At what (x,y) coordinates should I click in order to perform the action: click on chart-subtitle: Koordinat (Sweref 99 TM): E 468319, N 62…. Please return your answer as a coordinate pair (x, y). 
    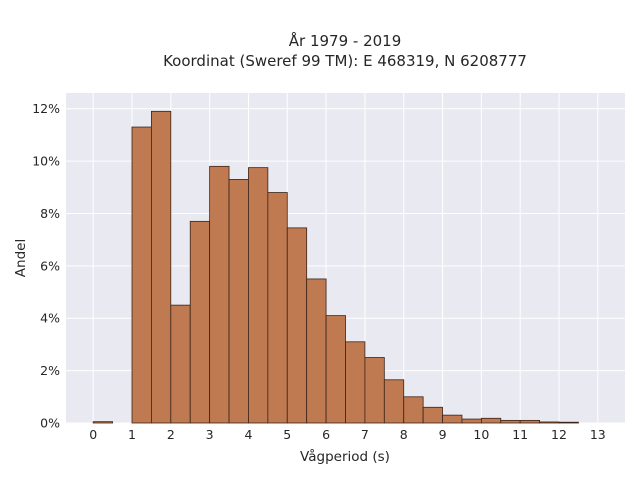
    Looking at the image, I should click on (345, 61).